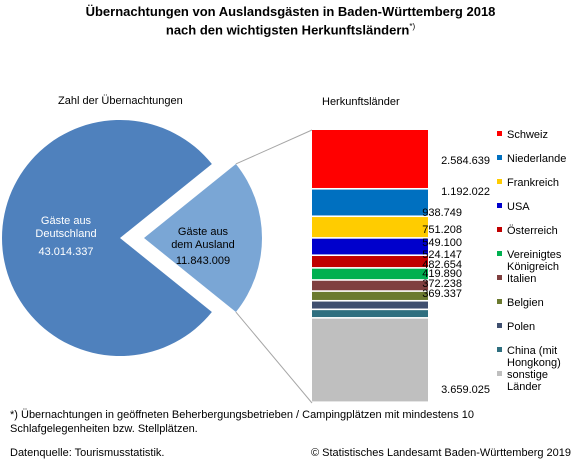  What do you see at coordinates (521, 327) in the screenshot?
I see `legend-label-polen: Polen` at bounding box center [521, 327].